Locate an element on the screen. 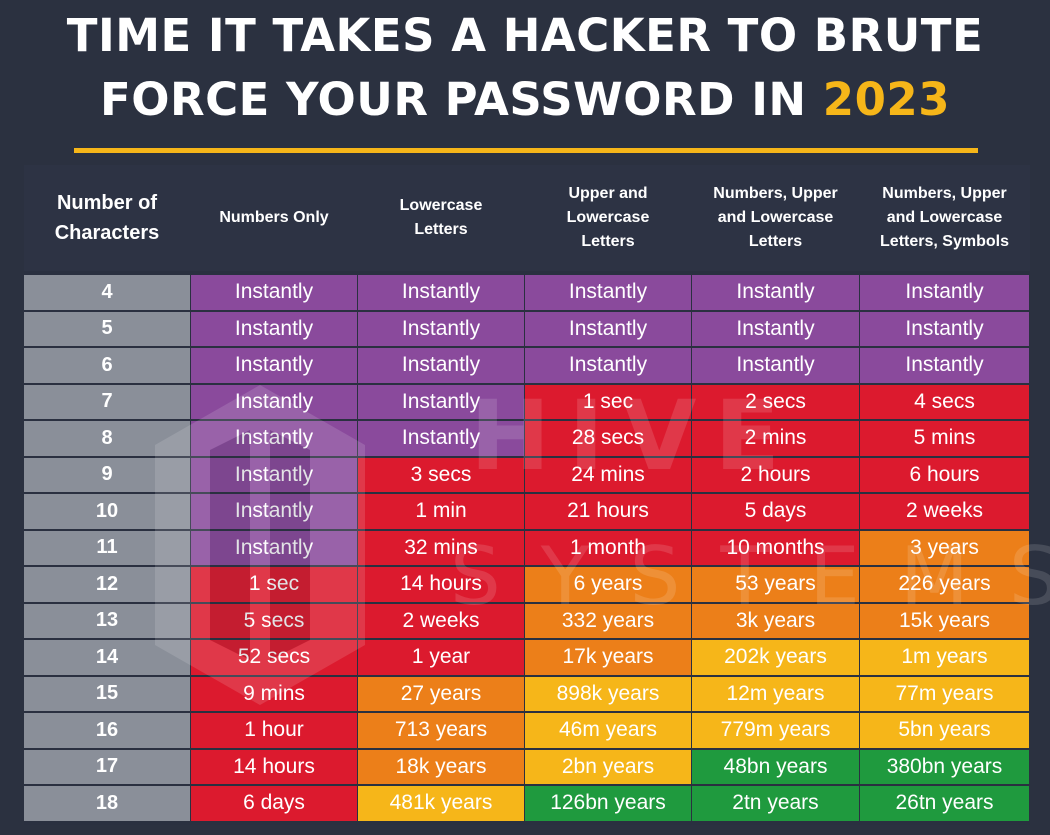 The width and height of the screenshot is (1050, 835). time-cell: 24 mins is located at coordinates (608, 474).